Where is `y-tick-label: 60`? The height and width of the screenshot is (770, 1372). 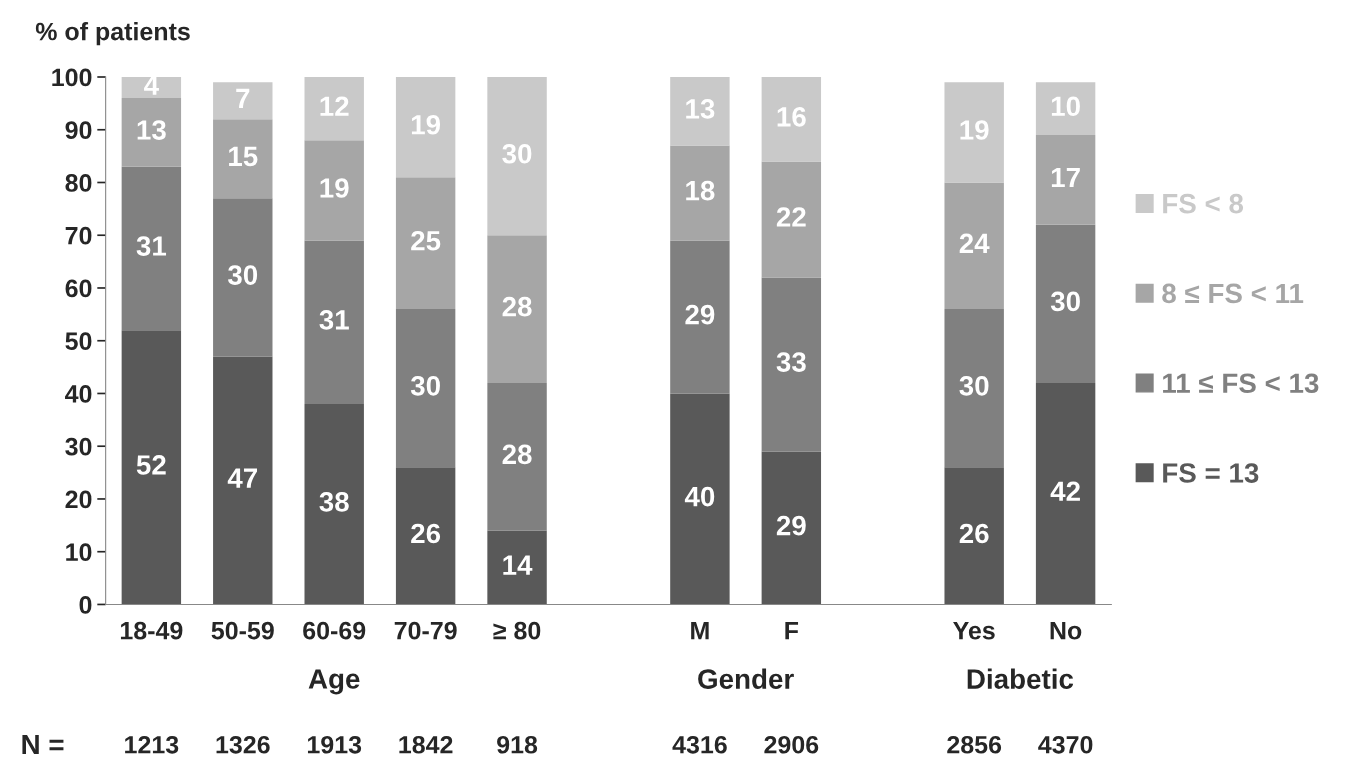
y-tick-label: 60 is located at coordinates (78, 288).